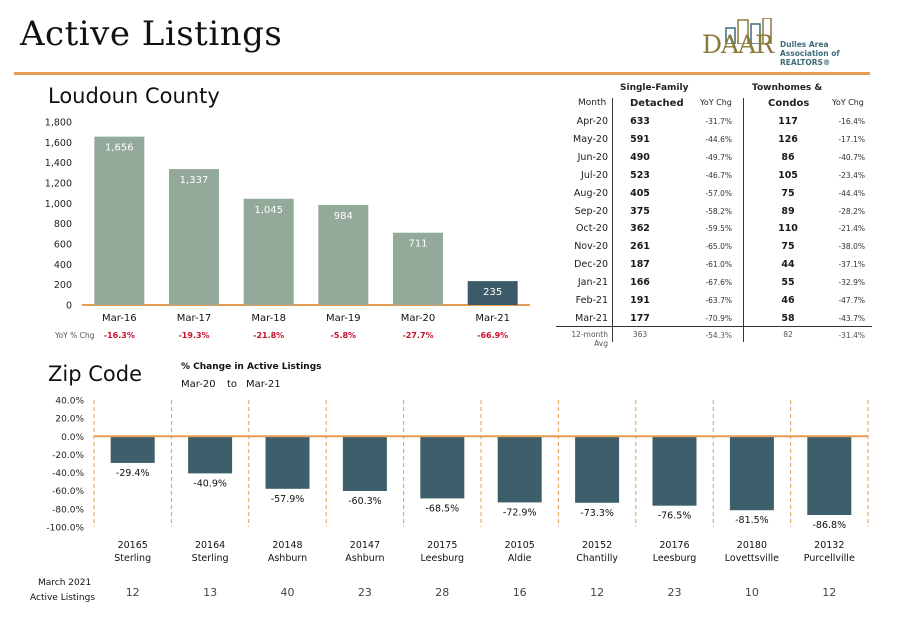 The height and width of the screenshot is (625, 901). Describe the element at coordinates (718, 139) in the screenshot. I see `sf-yoy-cell: -44.6%` at that location.